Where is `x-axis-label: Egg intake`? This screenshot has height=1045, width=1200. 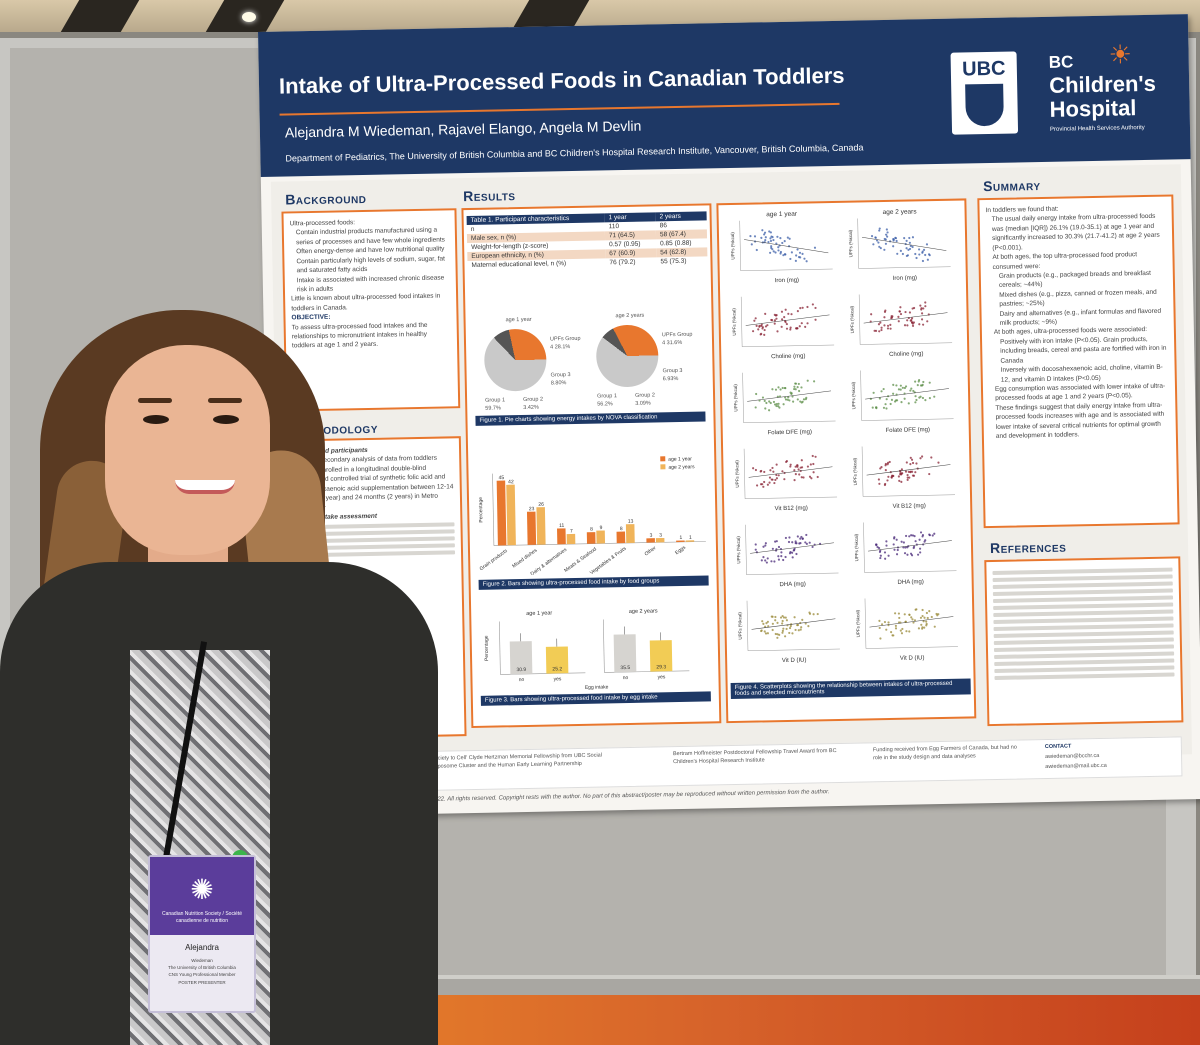 x-axis-label: Egg intake is located at coordinates (597, 687).